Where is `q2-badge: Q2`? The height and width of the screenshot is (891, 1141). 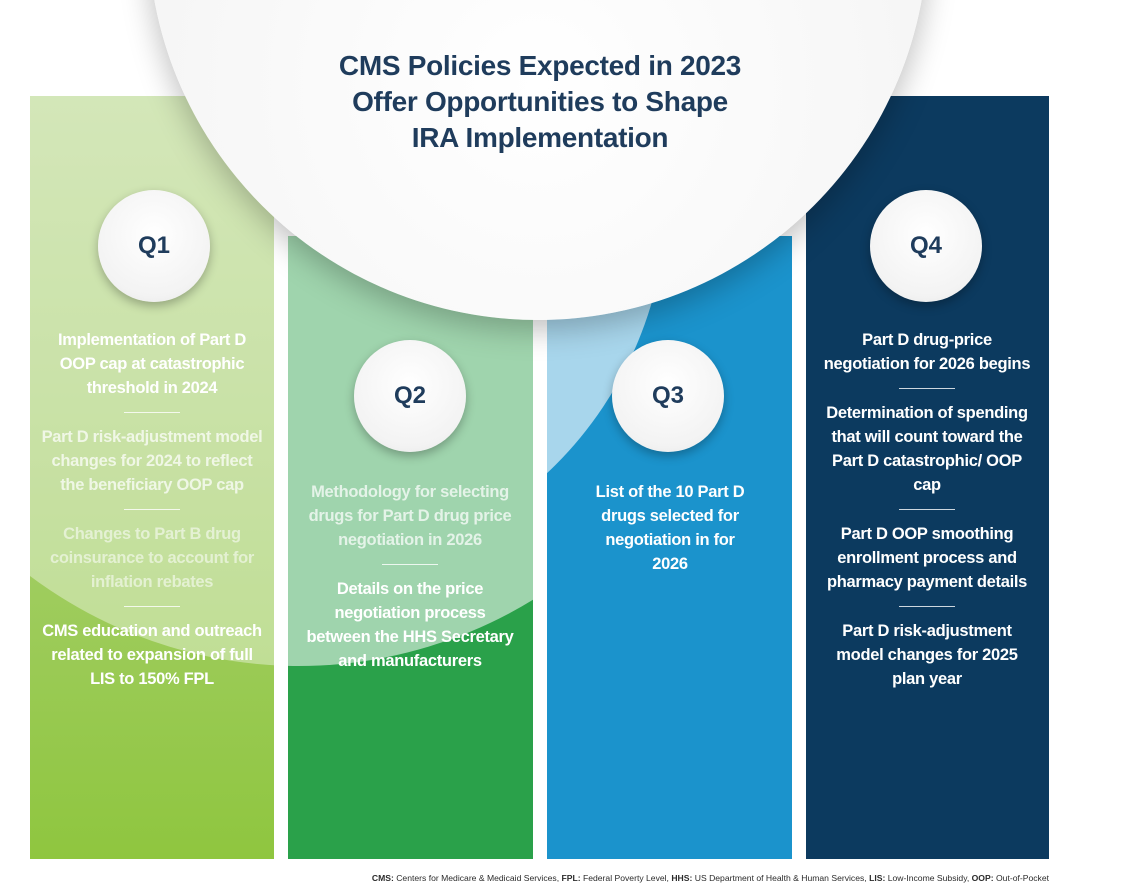
q2-badge: Q2 is located at coordinates (410, 396).